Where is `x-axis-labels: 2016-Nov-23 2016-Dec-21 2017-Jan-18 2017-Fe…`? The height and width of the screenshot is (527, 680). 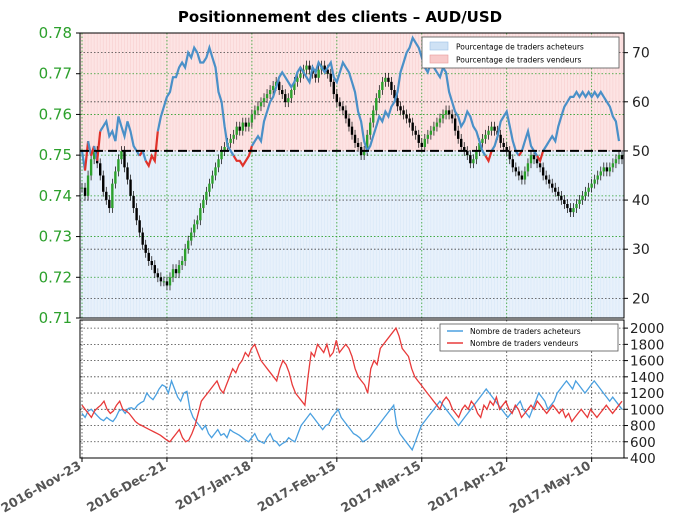 x-axis-labels: 2016-Nov-23 2016-Dec-21 2017-Jan-18 2017-Fe… is located at coordinates (296, 486).